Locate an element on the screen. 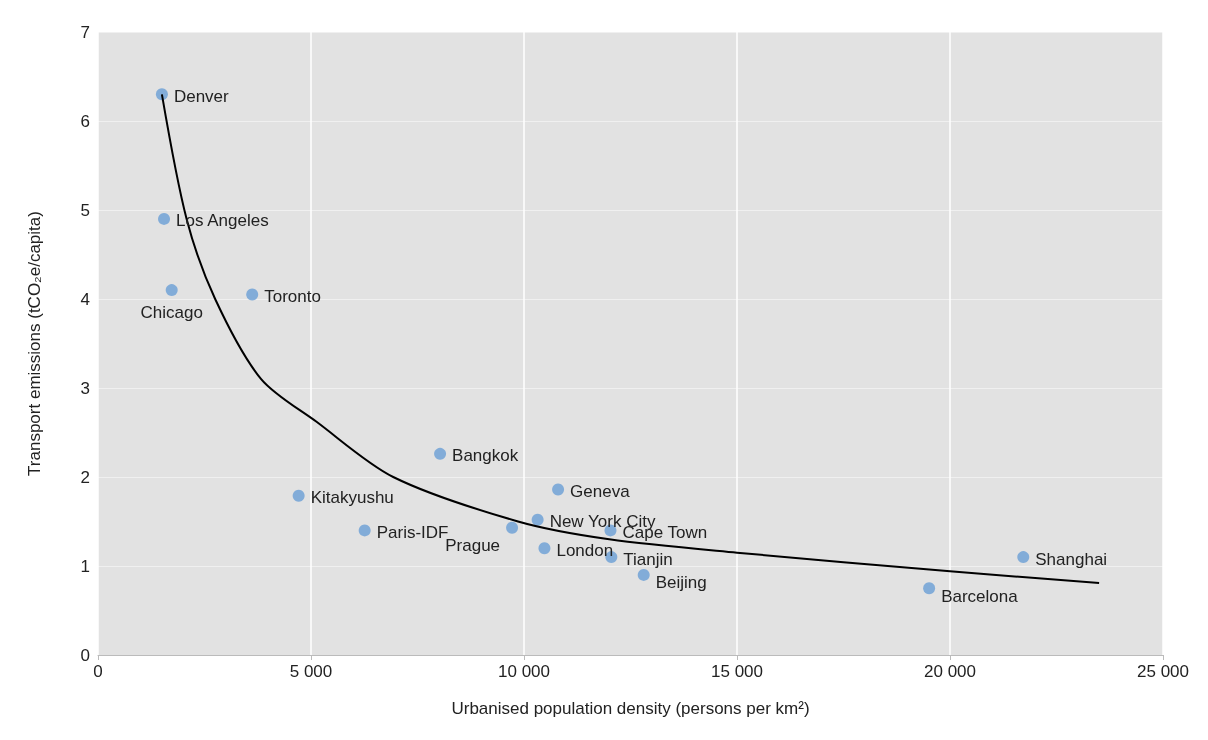  annotation: Toronto is located at coordinates (292, 297).